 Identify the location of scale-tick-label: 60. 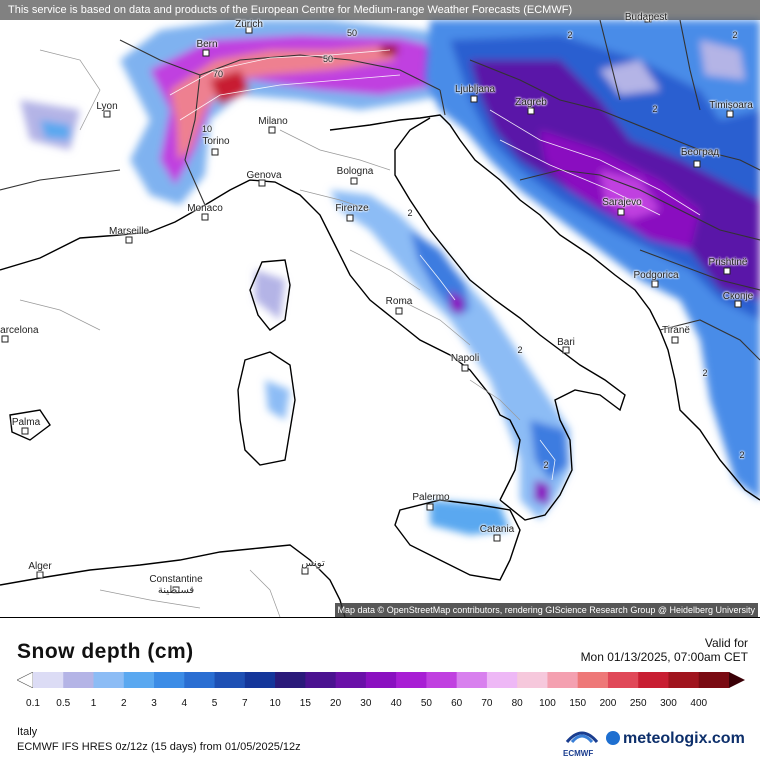
(457, 703).